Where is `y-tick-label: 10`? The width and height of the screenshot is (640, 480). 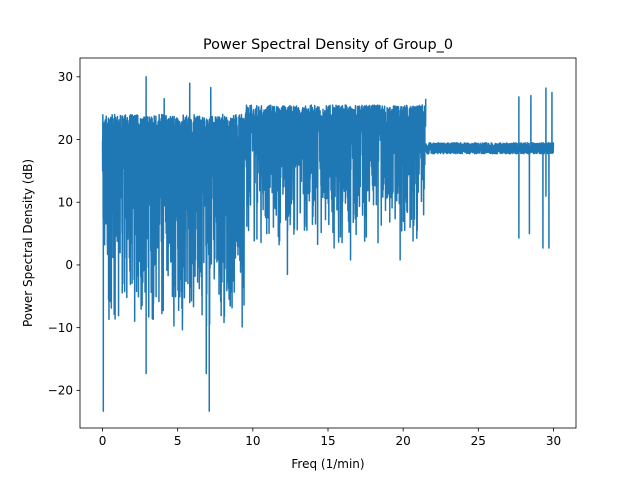 y-tick-label: 10 is located at coordinates (65, 203).